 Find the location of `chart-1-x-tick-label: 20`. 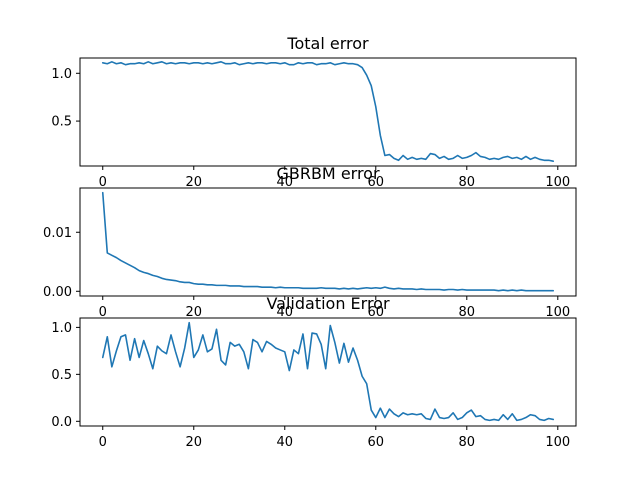

chart-1-x-tick-label: 20 is located at coordinates (193, 182).